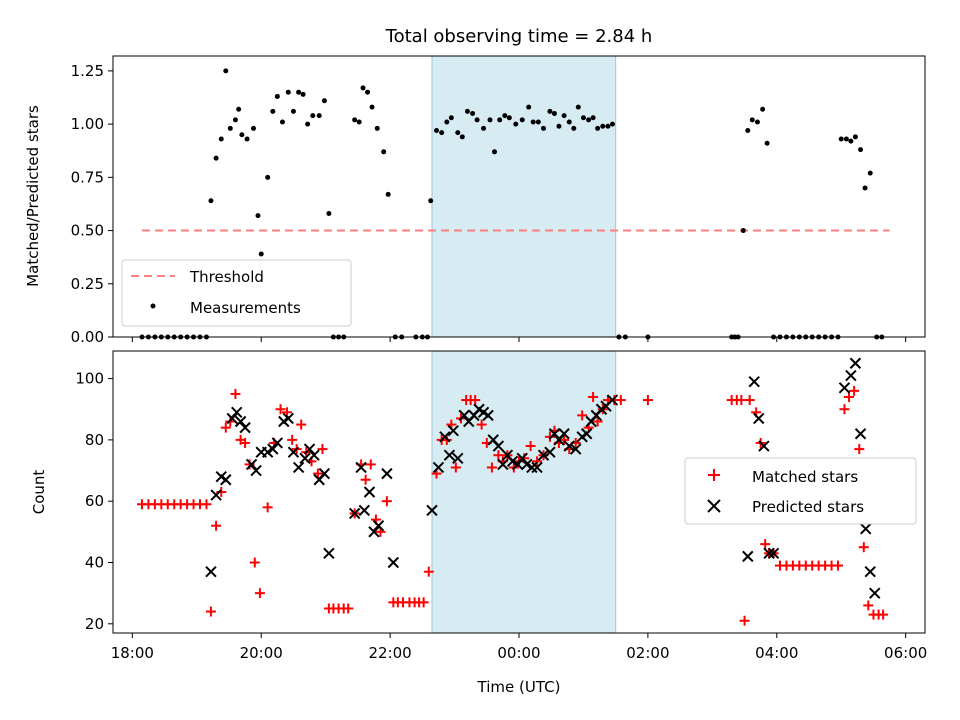  Describe the element at coordinates (94, 440) in the screenshot. I see `y-tick-label: 80` at that location.